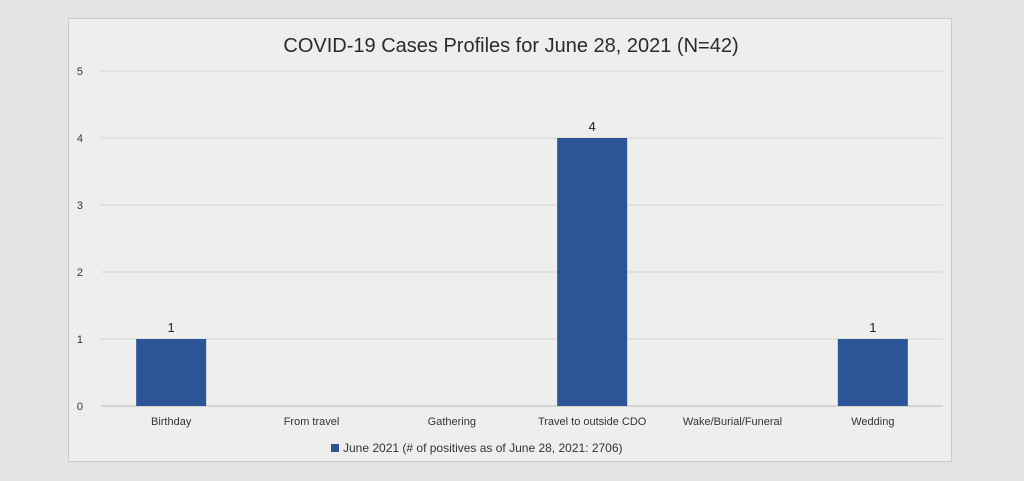 Image resolution: width=1024 pixels, height=481 pixels. What do you see at coordinates (335, 448) in the screenshot?
I see `legend-swatch` at bounding box center [335, 448].